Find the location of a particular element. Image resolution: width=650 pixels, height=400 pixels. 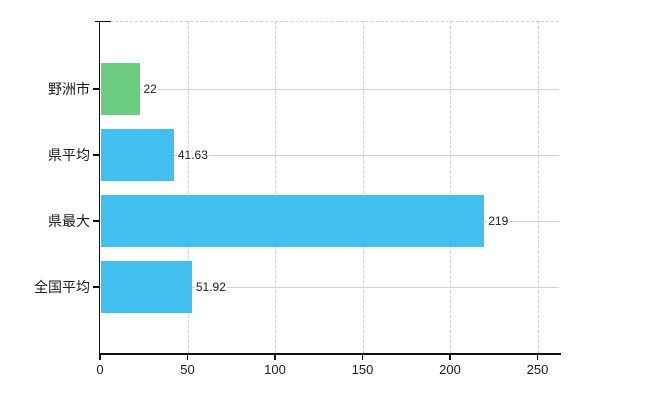

y-axis-line is located at coordinates (99, 187).